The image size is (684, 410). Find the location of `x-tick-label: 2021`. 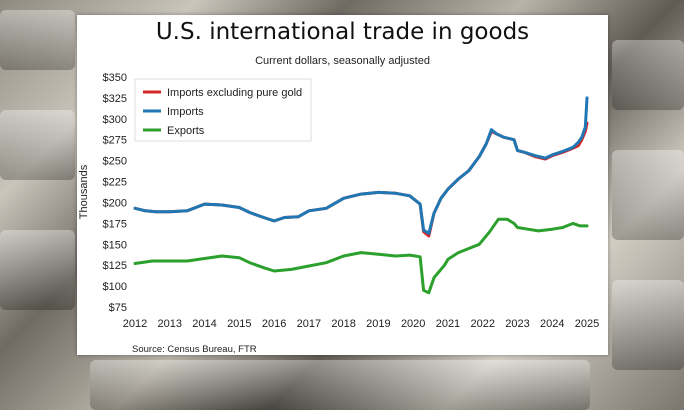

x-tick-label: 2021 is located at coordinates (448, 324).